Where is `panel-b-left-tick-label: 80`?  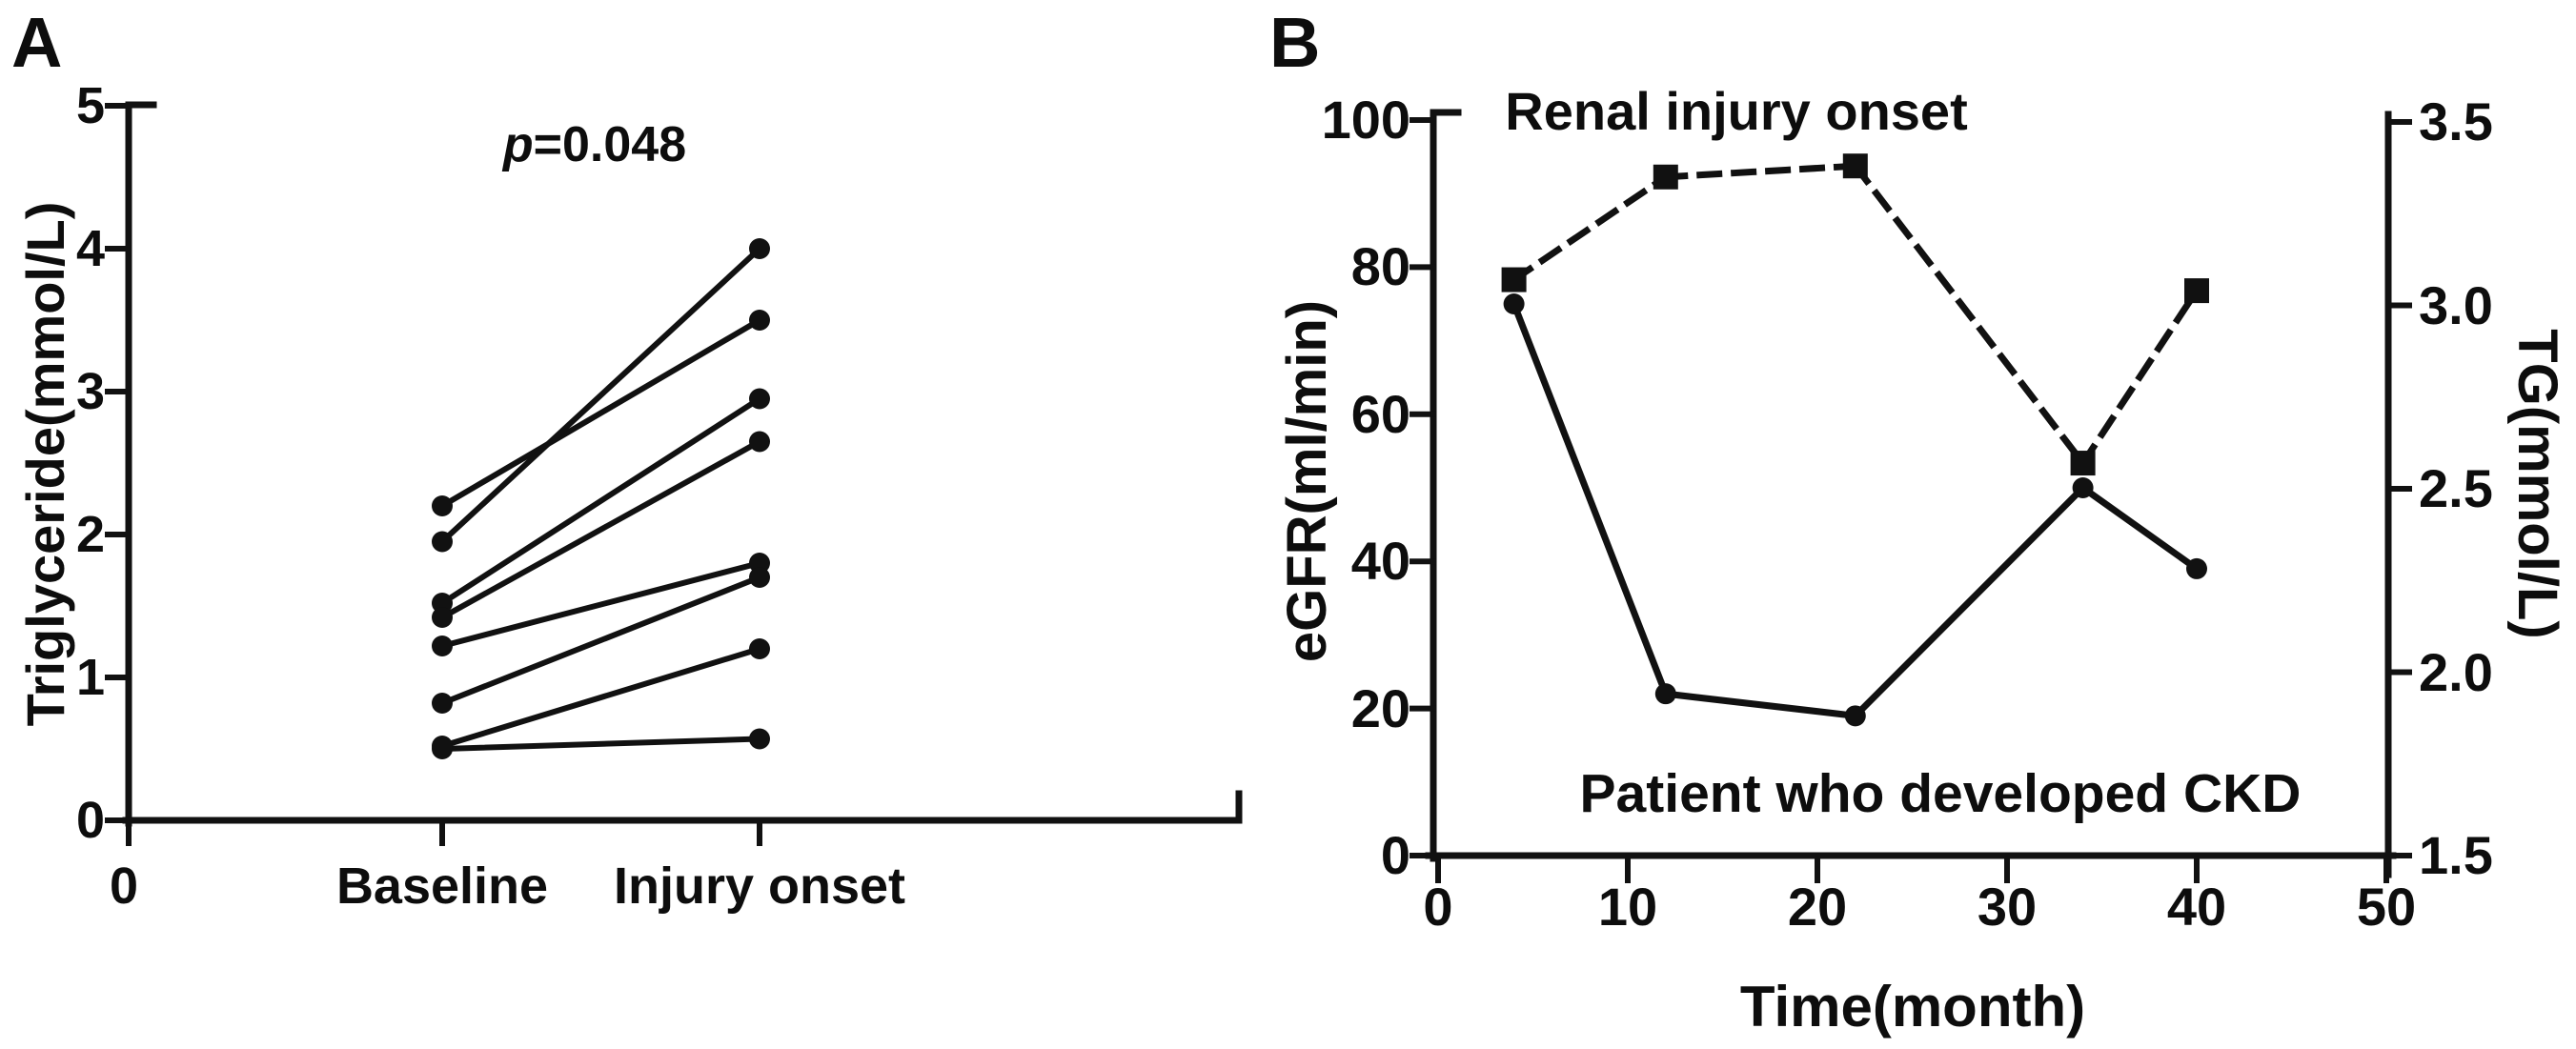
panel-b-left-tick-label: 80 is located at coordinates (1380, 266).